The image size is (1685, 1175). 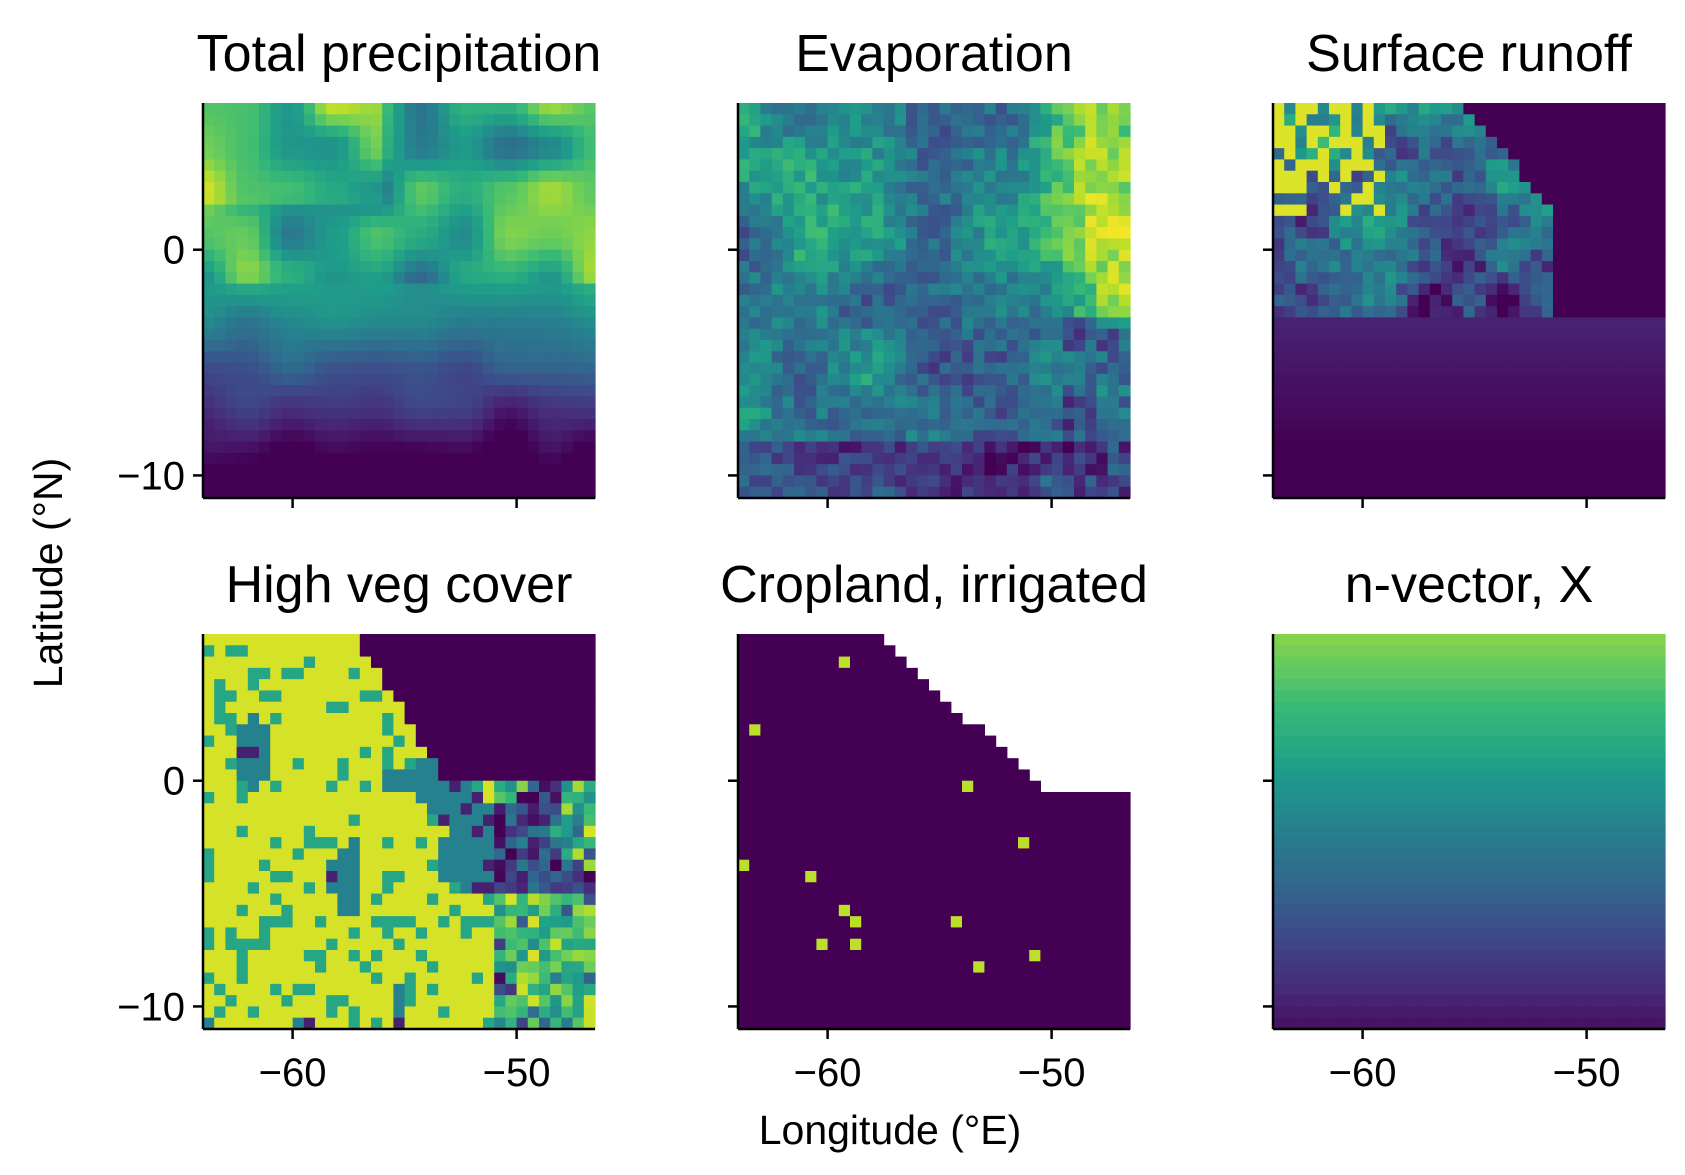 What do you see at coordinates (399, 54) in the screenshot?
I see `panel-title: Total precipitation` at bounding box center [399, 54].